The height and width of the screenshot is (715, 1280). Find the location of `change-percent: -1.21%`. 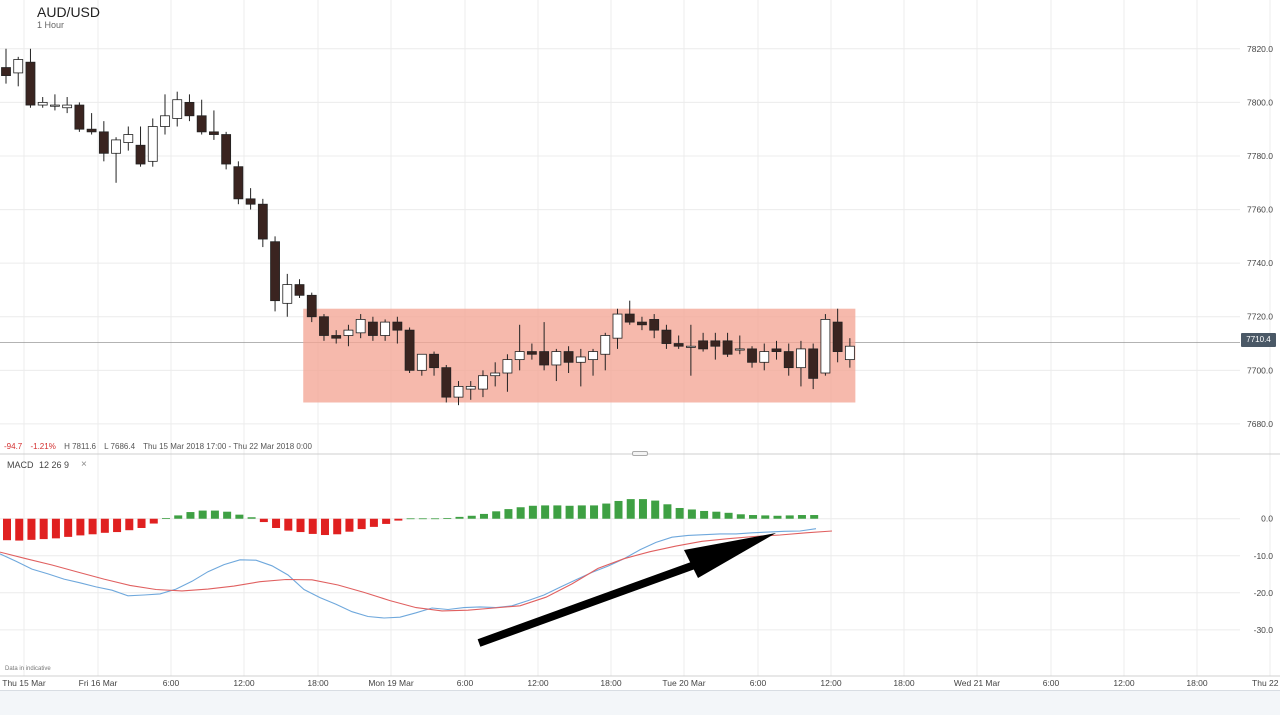

change-percent: -1.21% is located at coordinates (43, 446).